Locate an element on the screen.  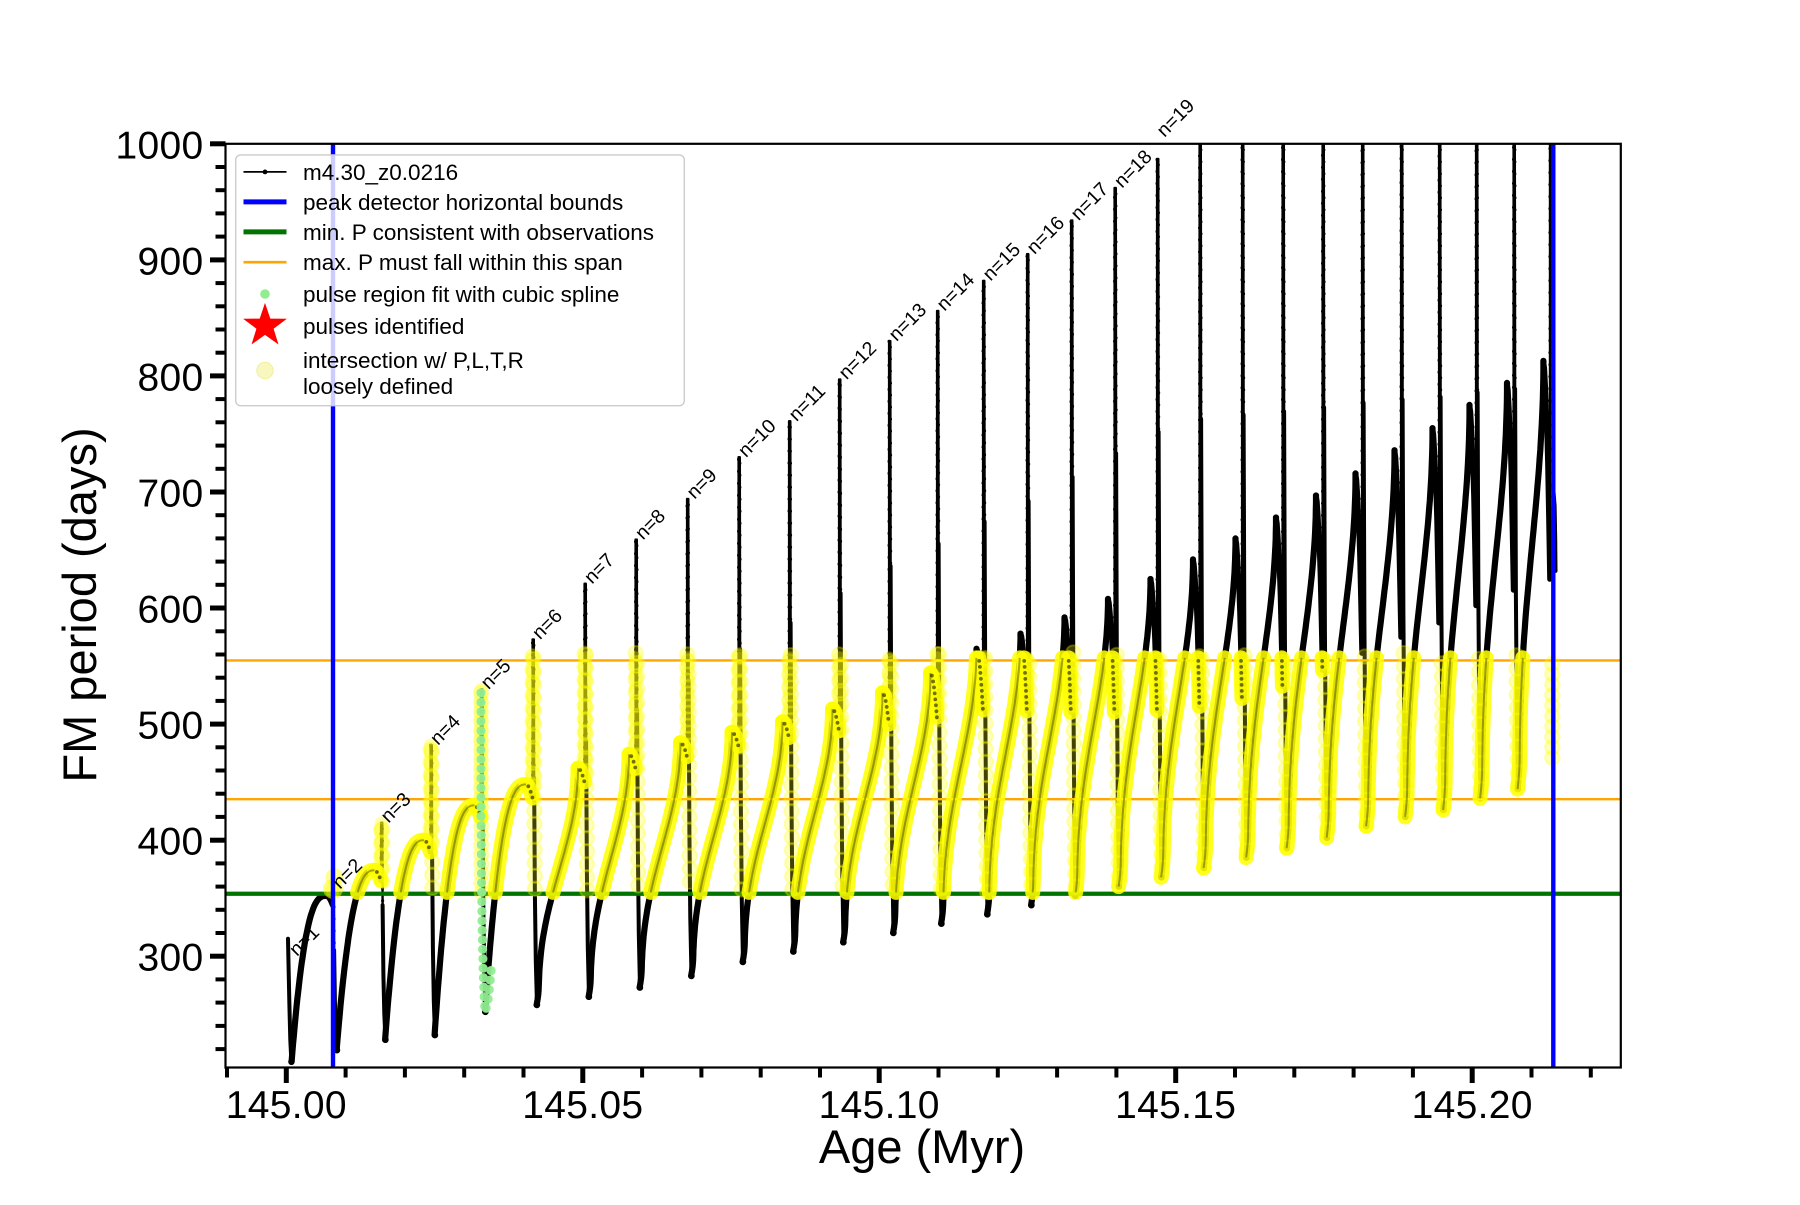
svg-text: FM period (days) is located at coordinates (79, 604).